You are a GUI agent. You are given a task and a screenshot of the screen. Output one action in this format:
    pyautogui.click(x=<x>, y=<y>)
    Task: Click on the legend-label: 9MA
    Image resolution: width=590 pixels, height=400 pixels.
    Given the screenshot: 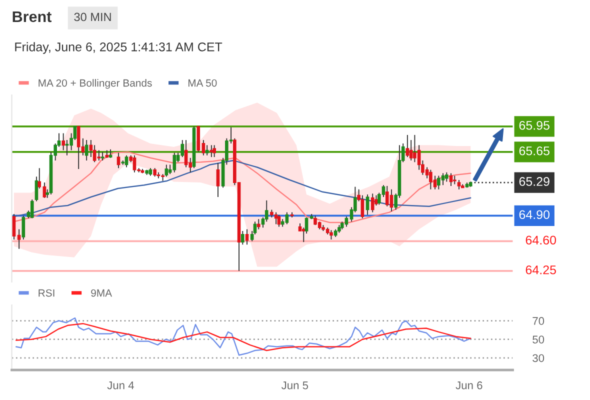 What is the action you would take?
    pyautogui.click(x=101, y=293)
    